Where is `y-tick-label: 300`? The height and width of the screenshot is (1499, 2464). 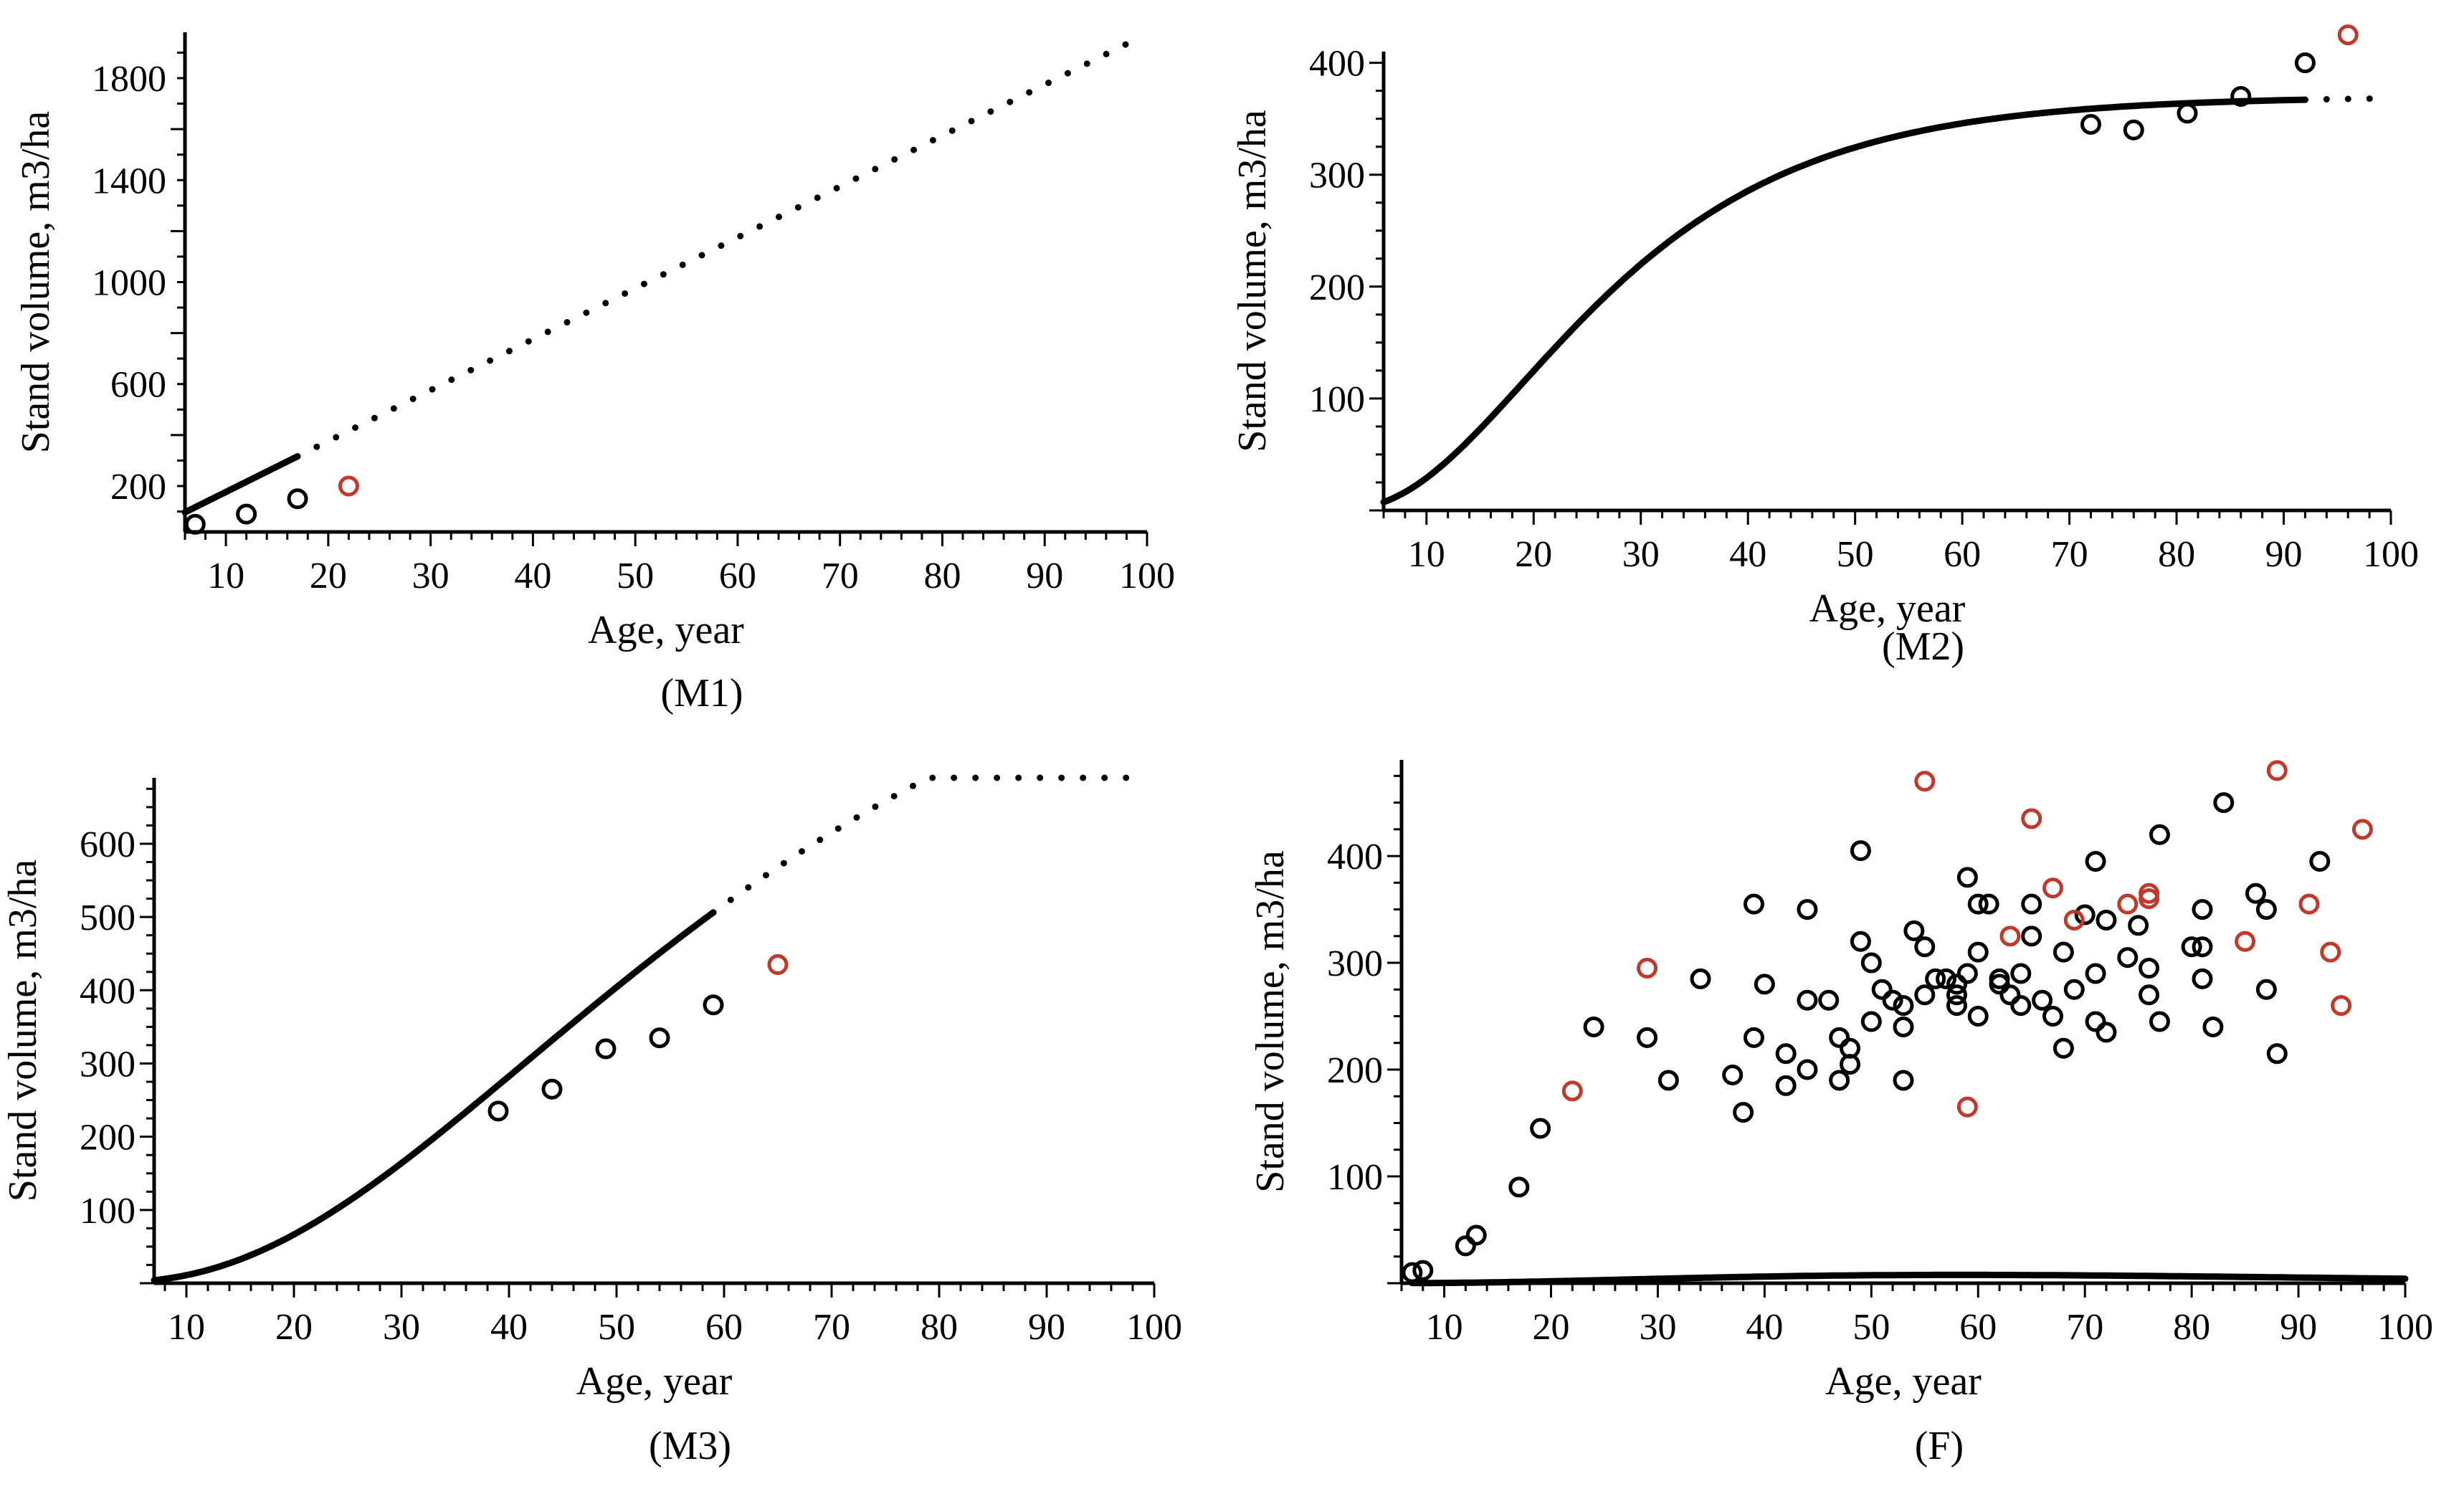 y-tick-label: 300 is located at coordinates (107, 1064).